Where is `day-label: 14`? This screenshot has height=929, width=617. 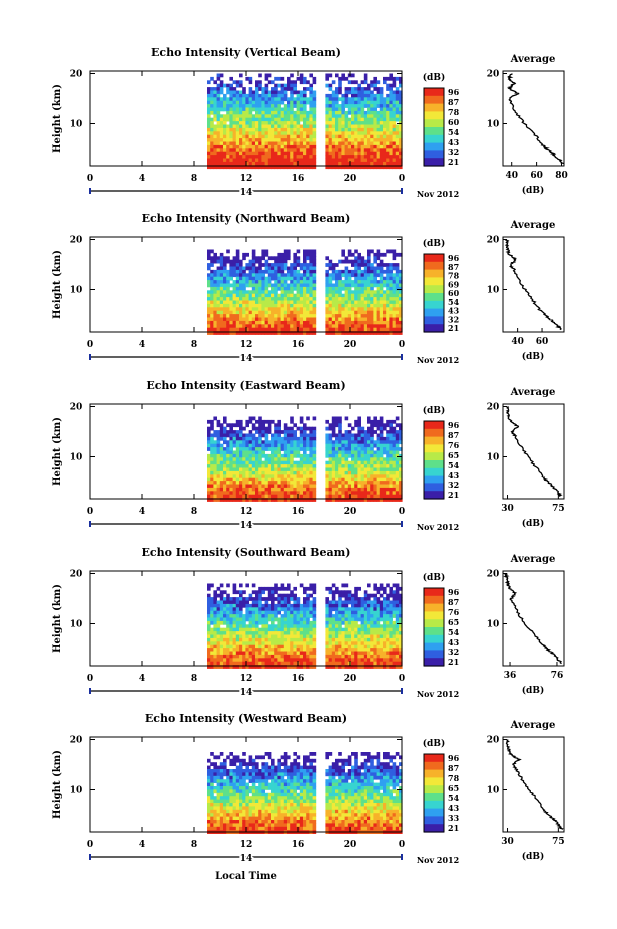
day-label: 14 is located at coordinates (246, 526).